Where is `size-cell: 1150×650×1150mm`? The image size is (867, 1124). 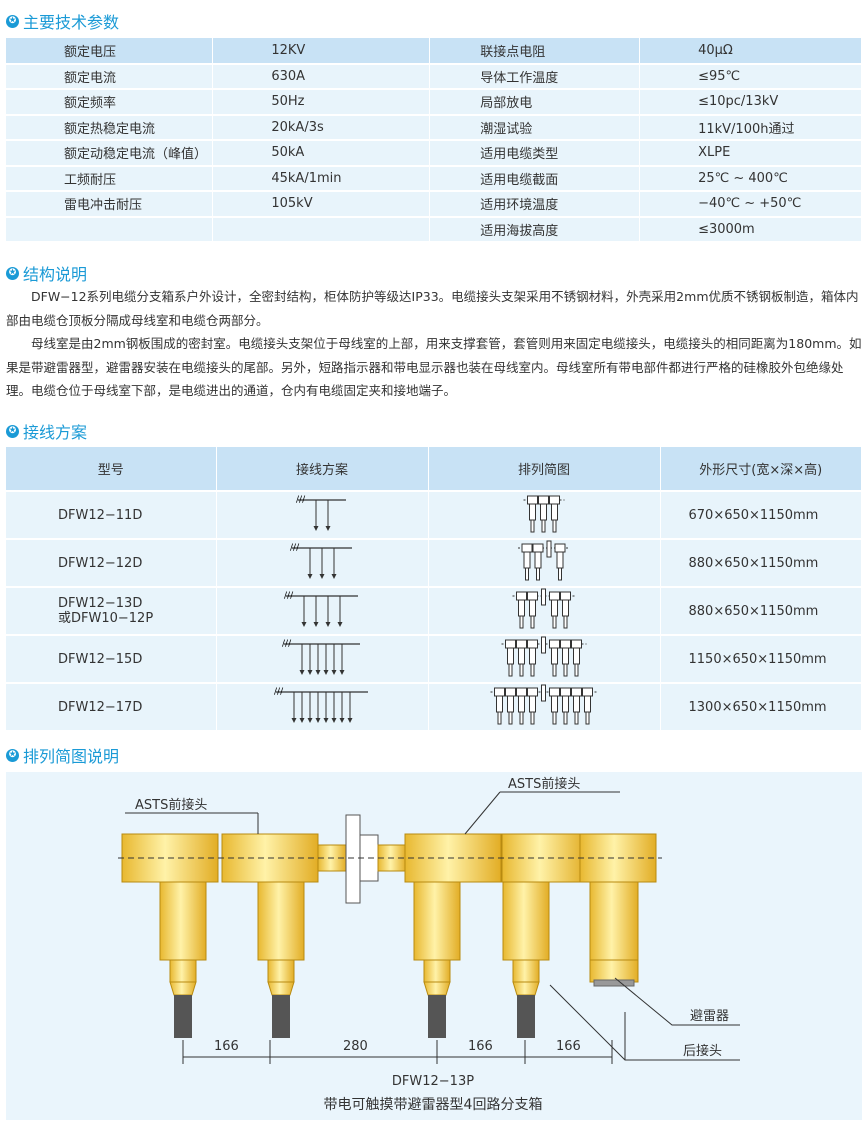
size-cell: 1150×650×1150mm is located at coordinates (761, 659).